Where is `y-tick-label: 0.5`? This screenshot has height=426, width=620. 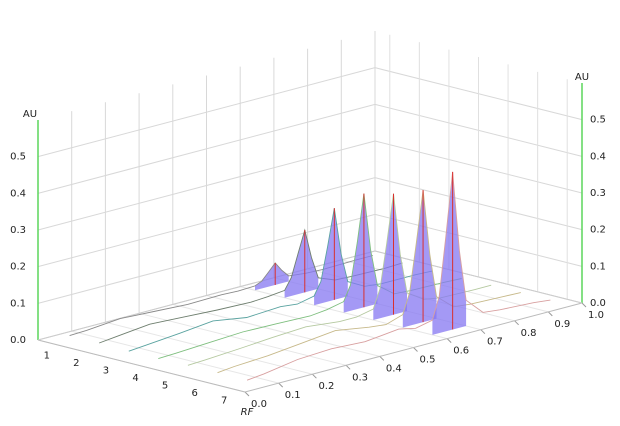
y-tick-label: 0.5 is located at coordinates (18, 157).